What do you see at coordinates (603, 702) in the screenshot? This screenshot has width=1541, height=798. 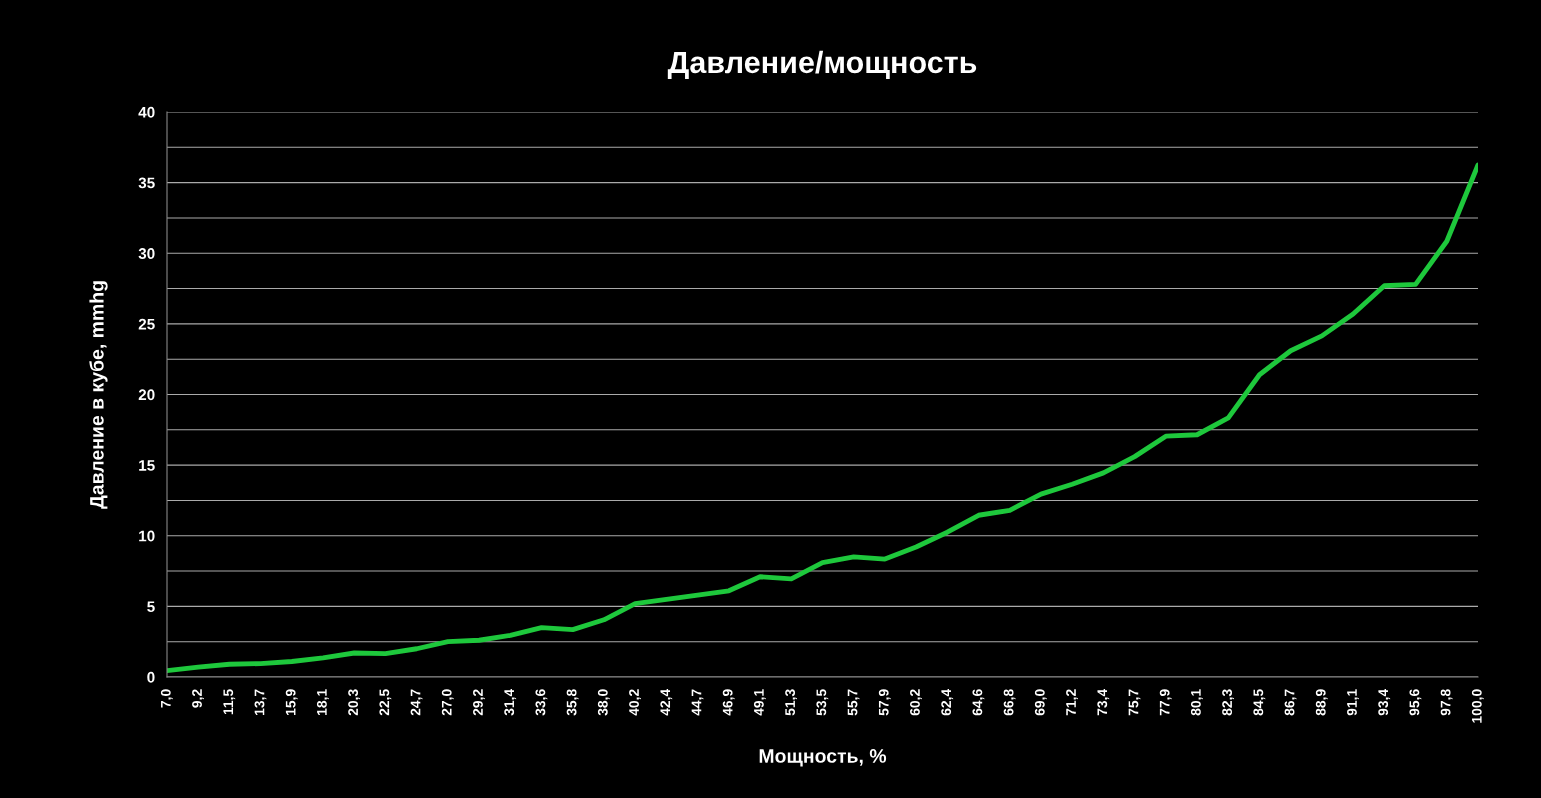 I see `x-tick-label: 38,0` at bounding box center [603, 702].